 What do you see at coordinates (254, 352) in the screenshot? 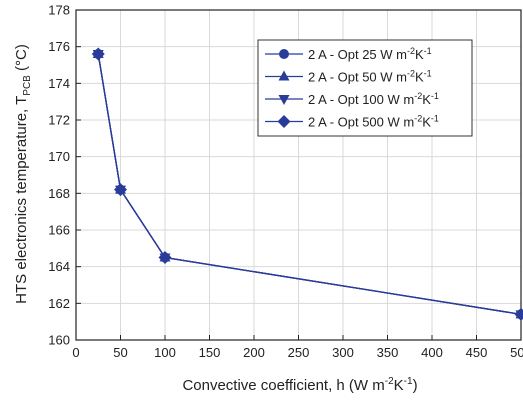
I see `x-tick-label: 200` at bounding box center [254, 352].